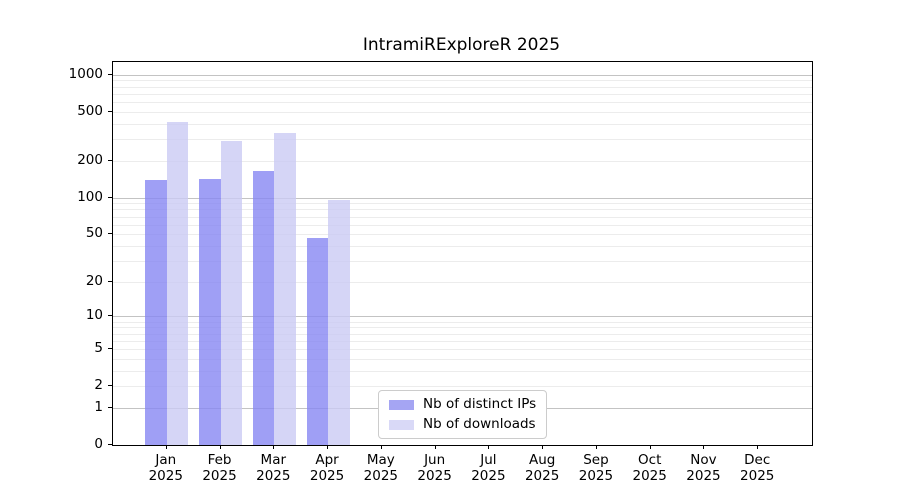 This screenshot has width=900, height=500. Describe the element at coordinates (757, 460) in the screenshot. I see `x-tick-label-line: Dec` at that location.